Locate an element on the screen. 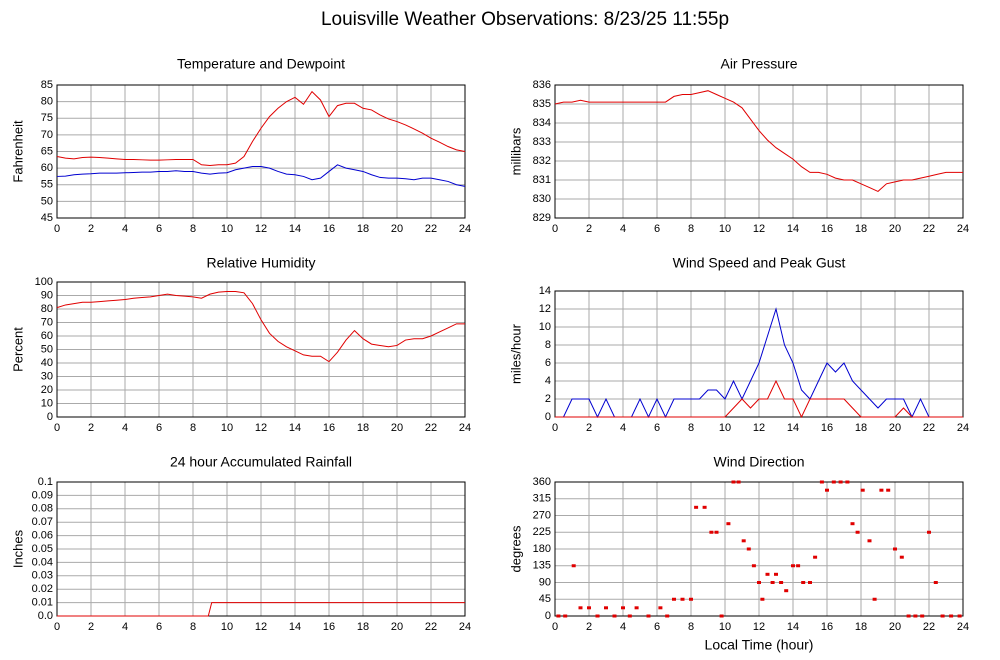  chart-title: 24 hour Accumulated Rainfall is located at coordinates (261, 462).